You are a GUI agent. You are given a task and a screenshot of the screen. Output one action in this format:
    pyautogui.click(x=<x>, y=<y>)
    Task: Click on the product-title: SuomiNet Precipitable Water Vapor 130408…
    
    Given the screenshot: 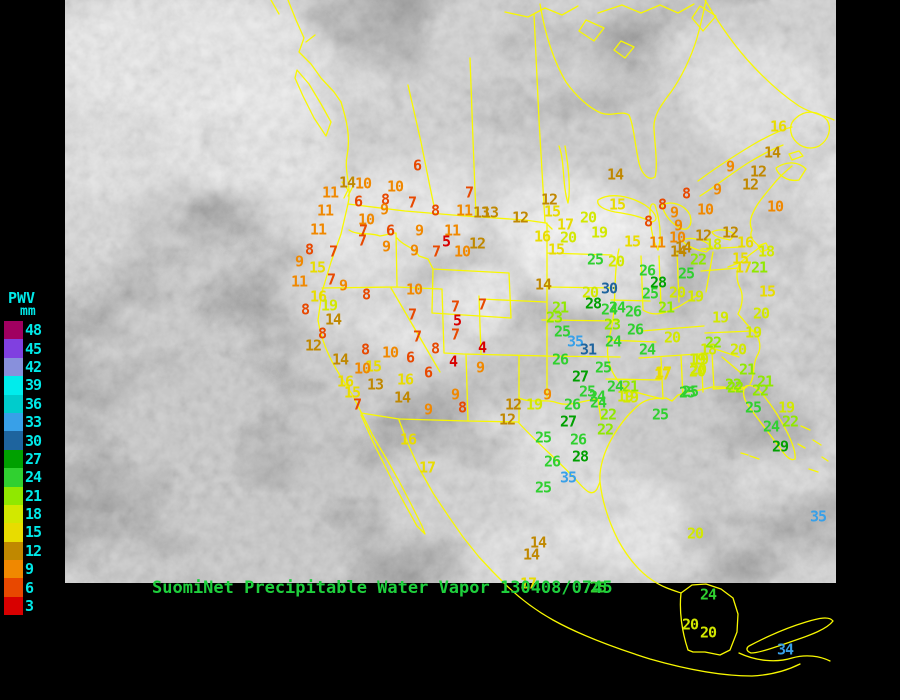 What is the action you would take?
    pyautogui.click(x=382, y=588)
    